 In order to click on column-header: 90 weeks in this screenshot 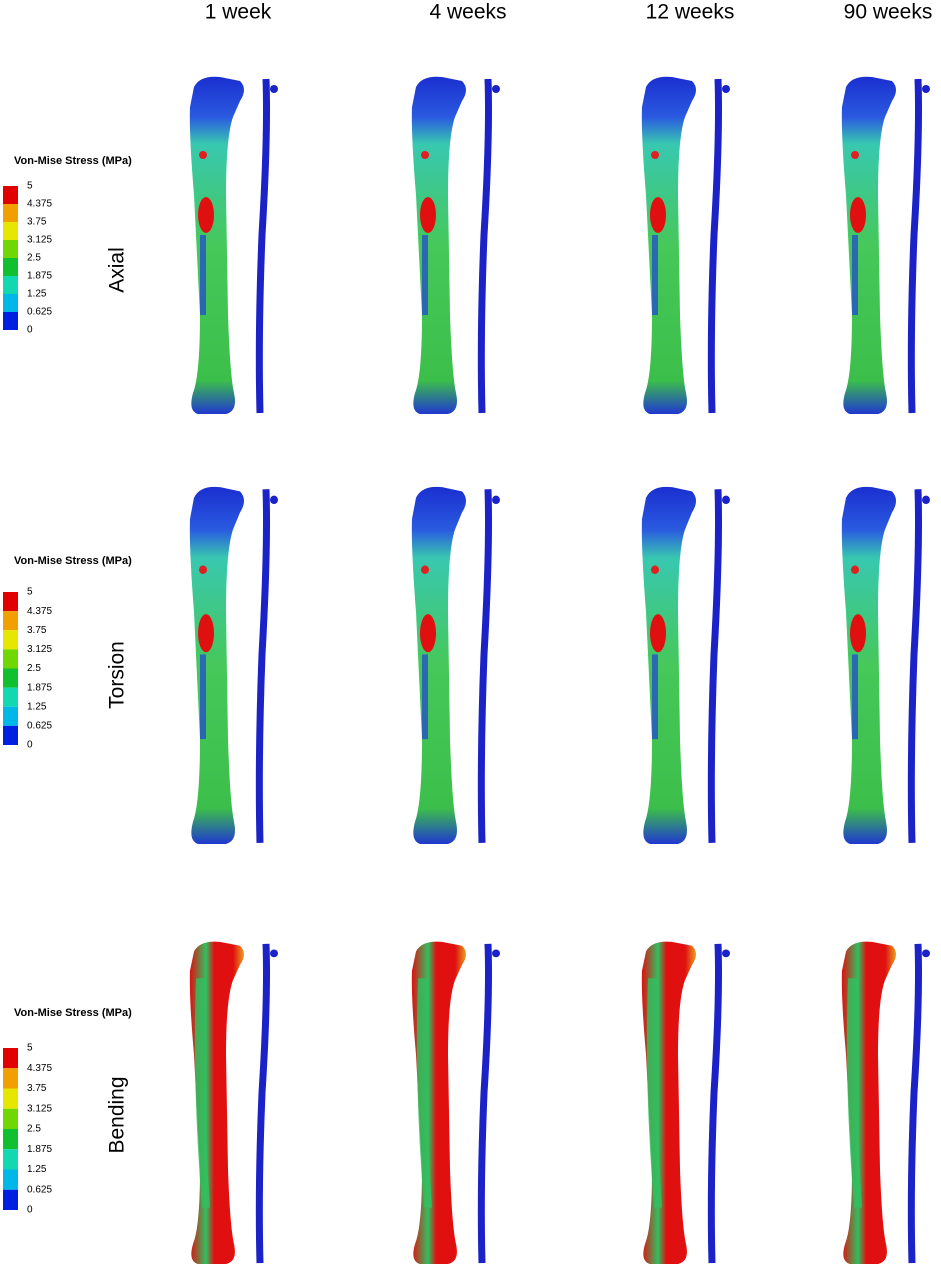, I will do `click(888, 12)`.